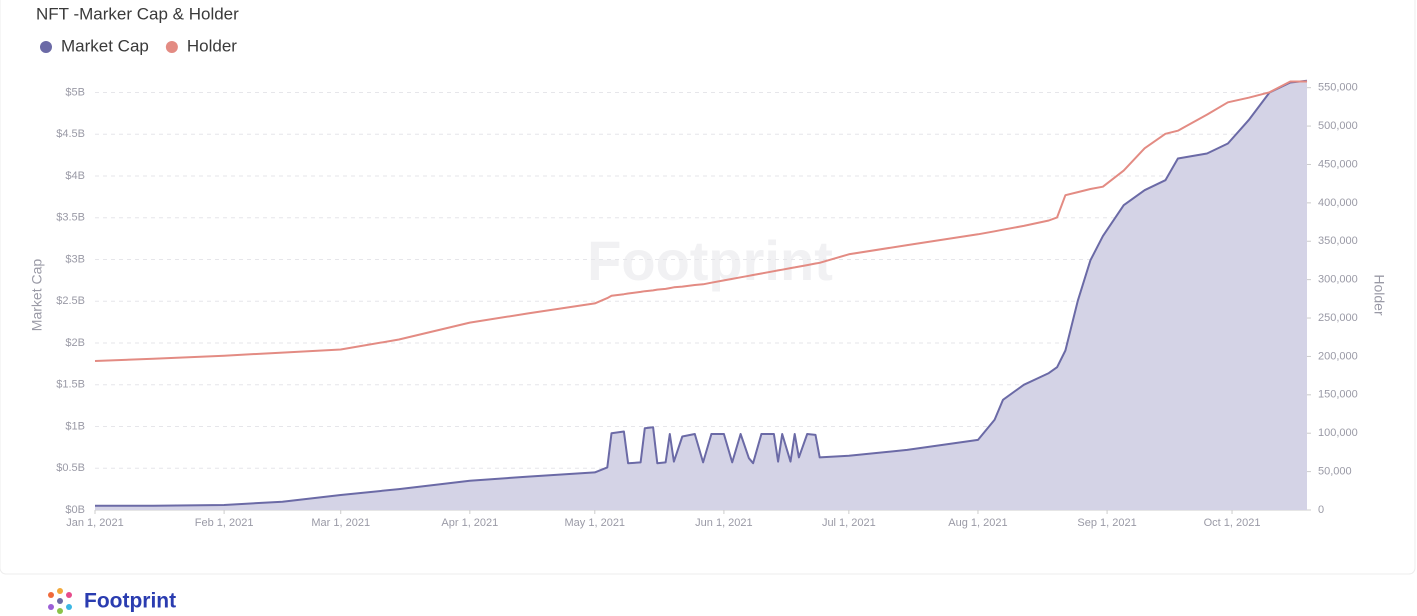  Describe the element at coordinates (37, 295) in the screenshot. I see `y-axis-title: Market Cap` at that location.